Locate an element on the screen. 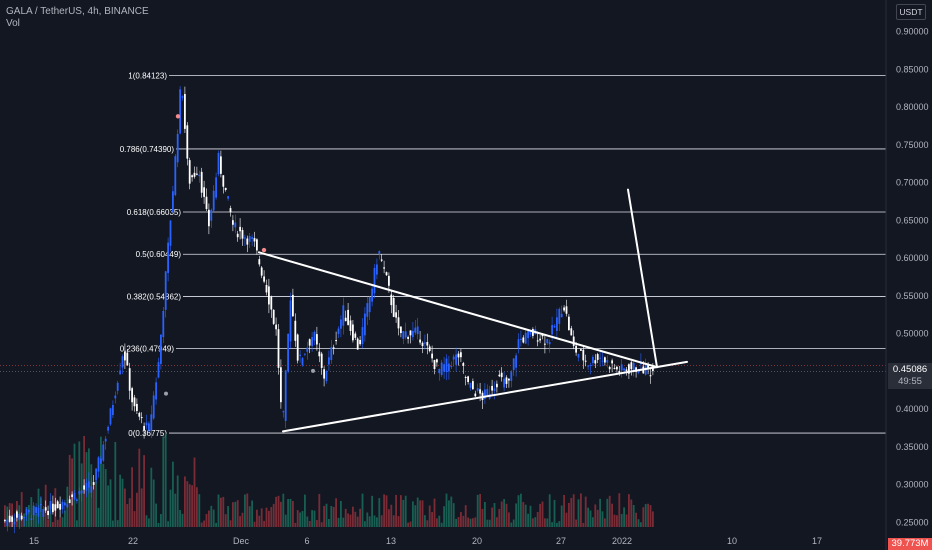  x-tick-label: 10 is located at coordinates (732, 541).